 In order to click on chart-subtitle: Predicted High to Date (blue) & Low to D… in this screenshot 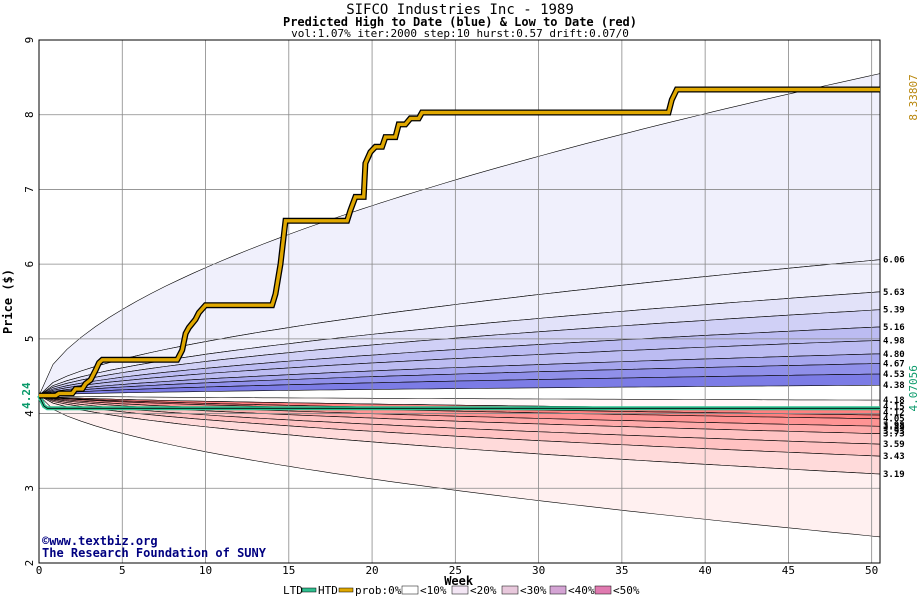, I will do `click(459, 22)`.